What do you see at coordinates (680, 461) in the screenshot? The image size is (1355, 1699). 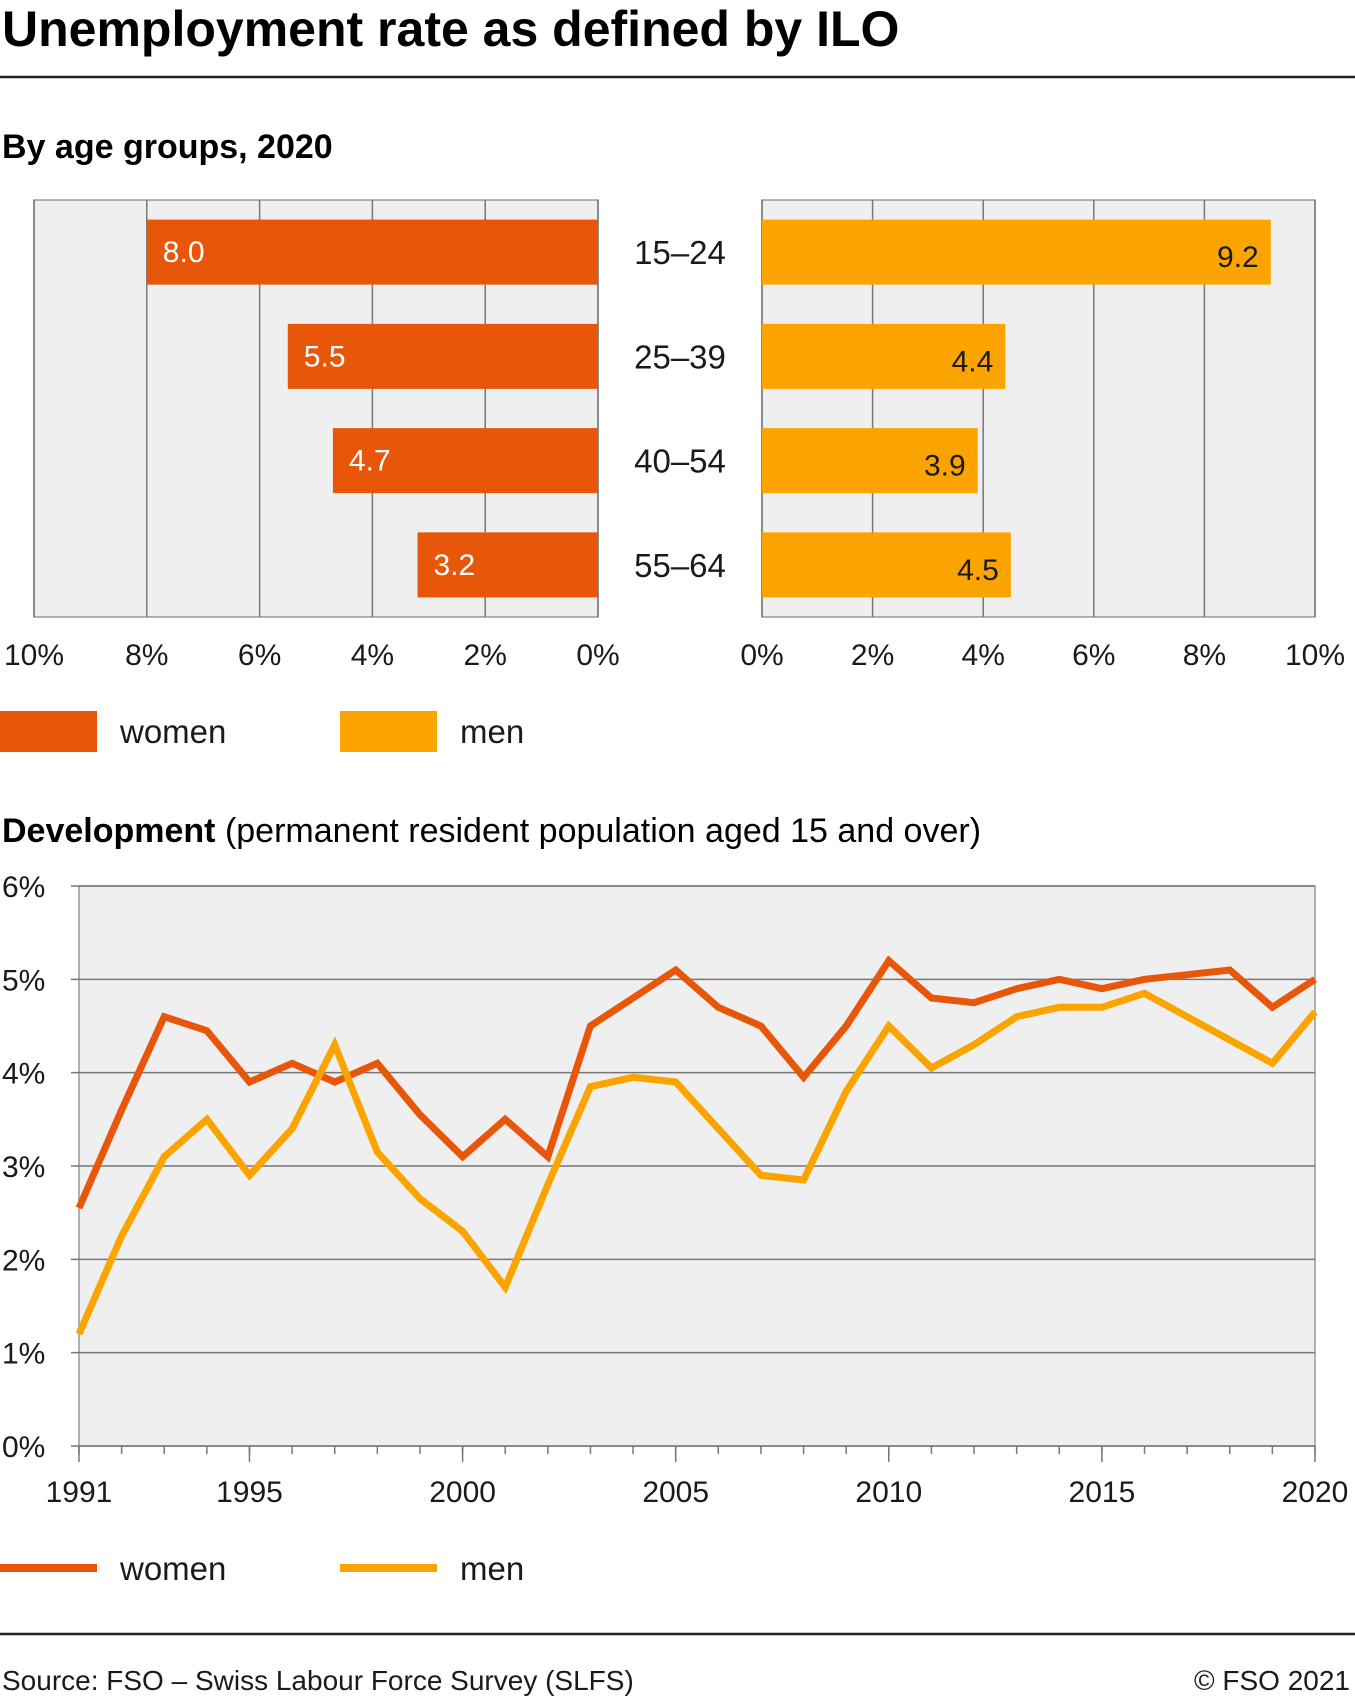 I see `category-label: 40–54` at bounding box center [680, 461].